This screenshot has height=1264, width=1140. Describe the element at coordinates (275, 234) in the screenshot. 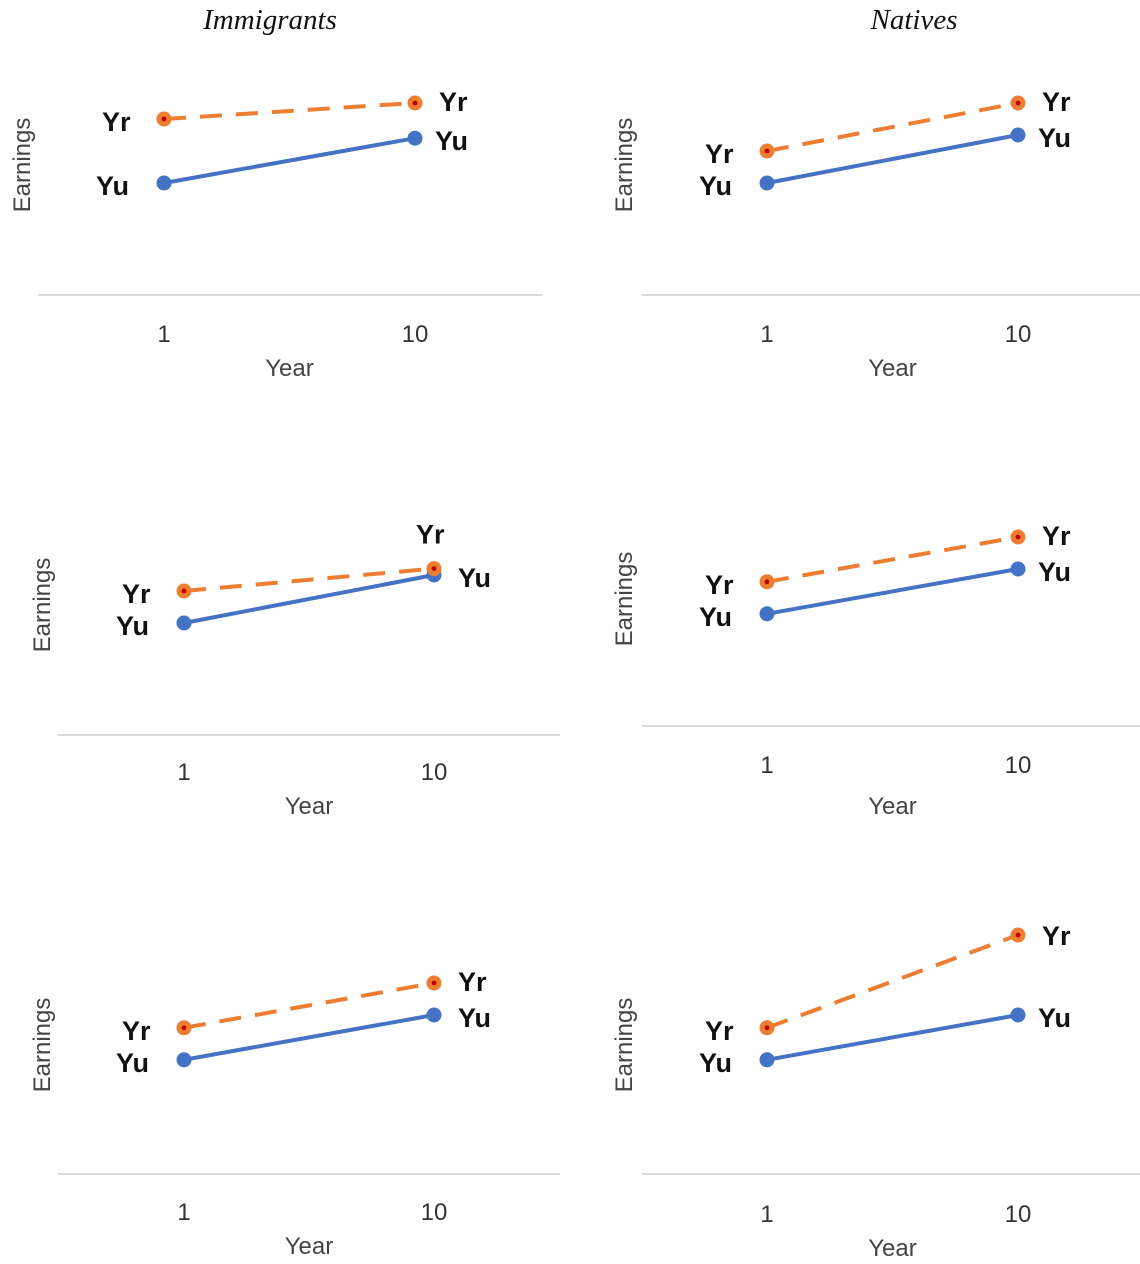

I see `panel-immigrants-1: 1 10 Year Earnings Yu Yu Yr Yr` at that location.